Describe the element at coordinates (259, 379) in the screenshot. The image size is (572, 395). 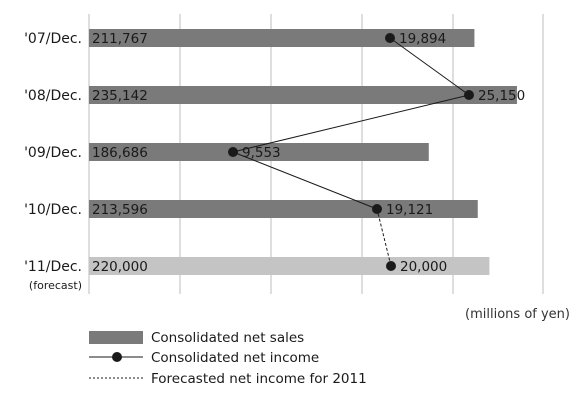
I see `legend-label: Forecasted net income for 2011` at that location.